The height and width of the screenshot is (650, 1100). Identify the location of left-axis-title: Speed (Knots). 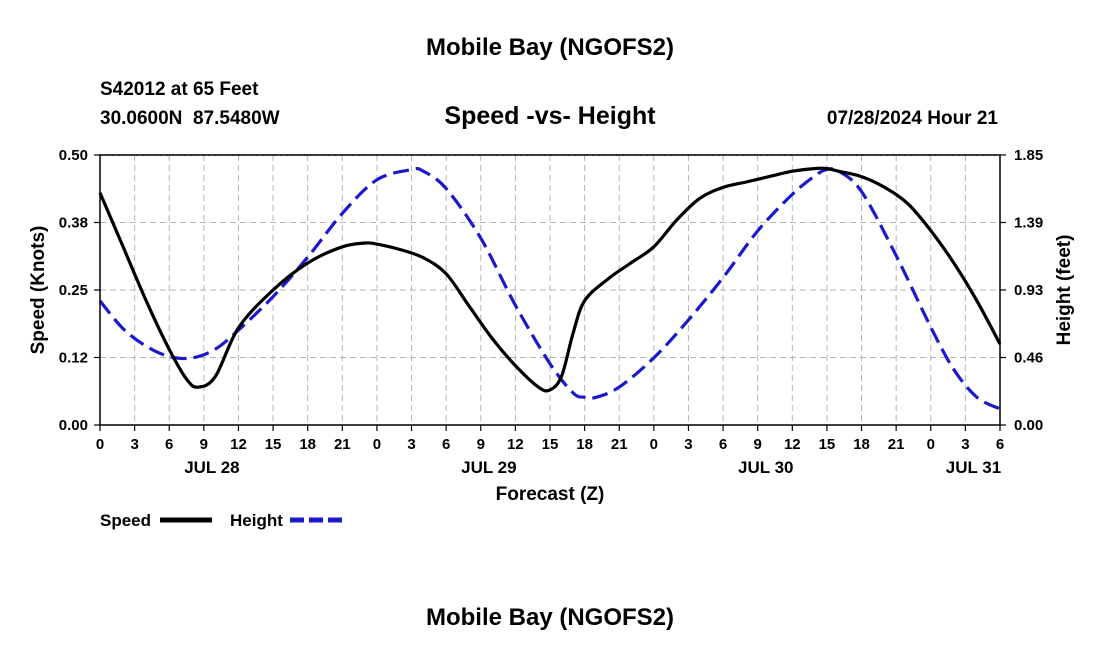
(38, 290).